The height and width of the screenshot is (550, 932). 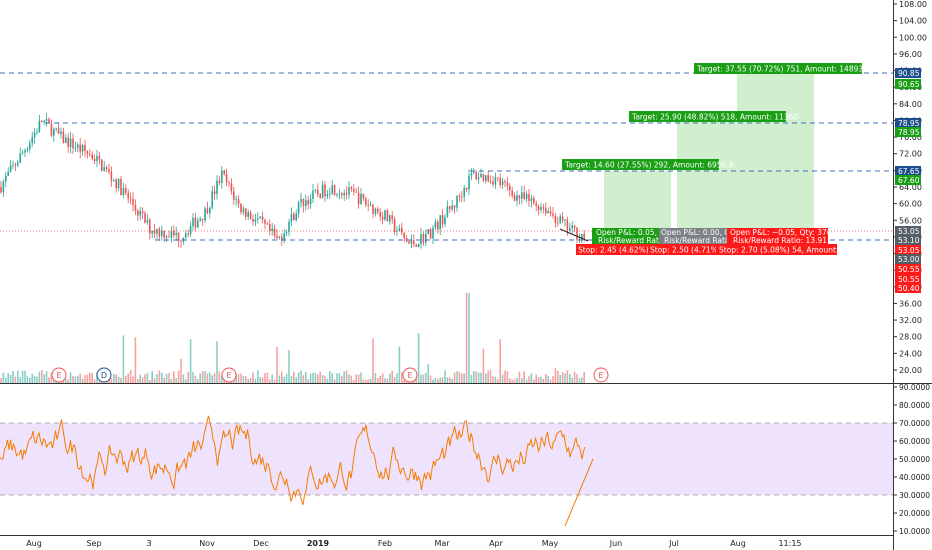 What do you see at coordinates (574, 235) in the screenshot?
I see `trend-line` at bounding box center [574, 235].